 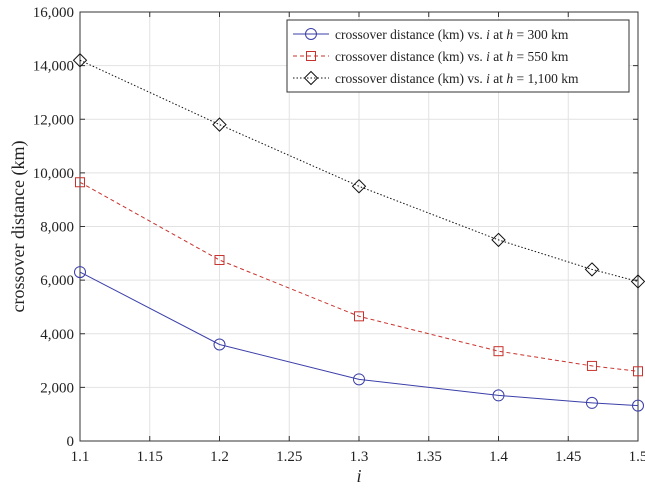 I want to click on y-tick-label: 8,000, so click(x=57, y=228).